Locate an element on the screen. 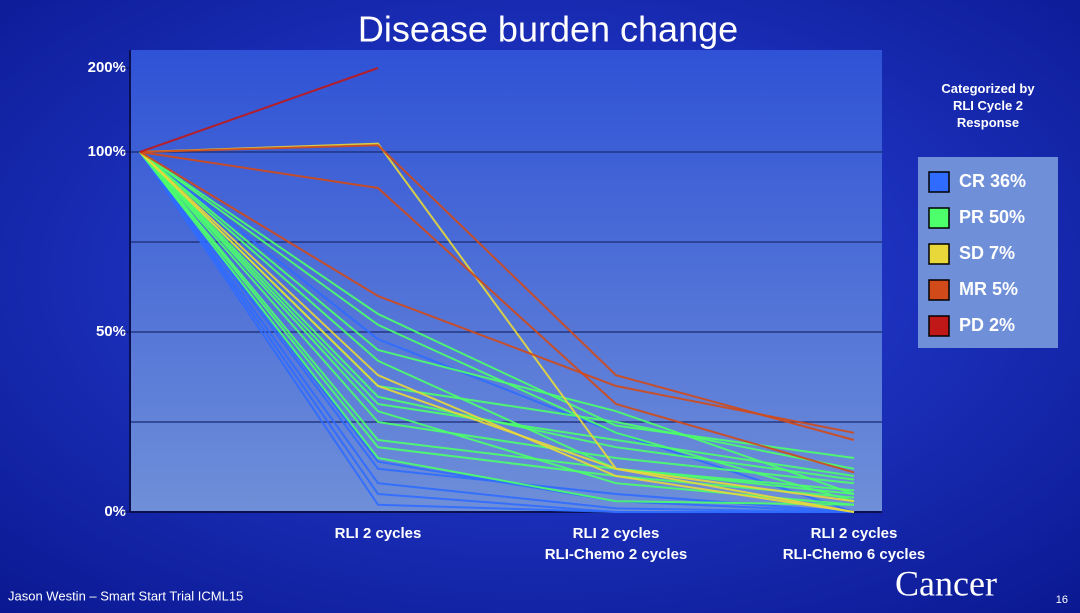  legend-title-box: Categorized by RLI Cycle 2 Response is located at coordinates (988, 105).